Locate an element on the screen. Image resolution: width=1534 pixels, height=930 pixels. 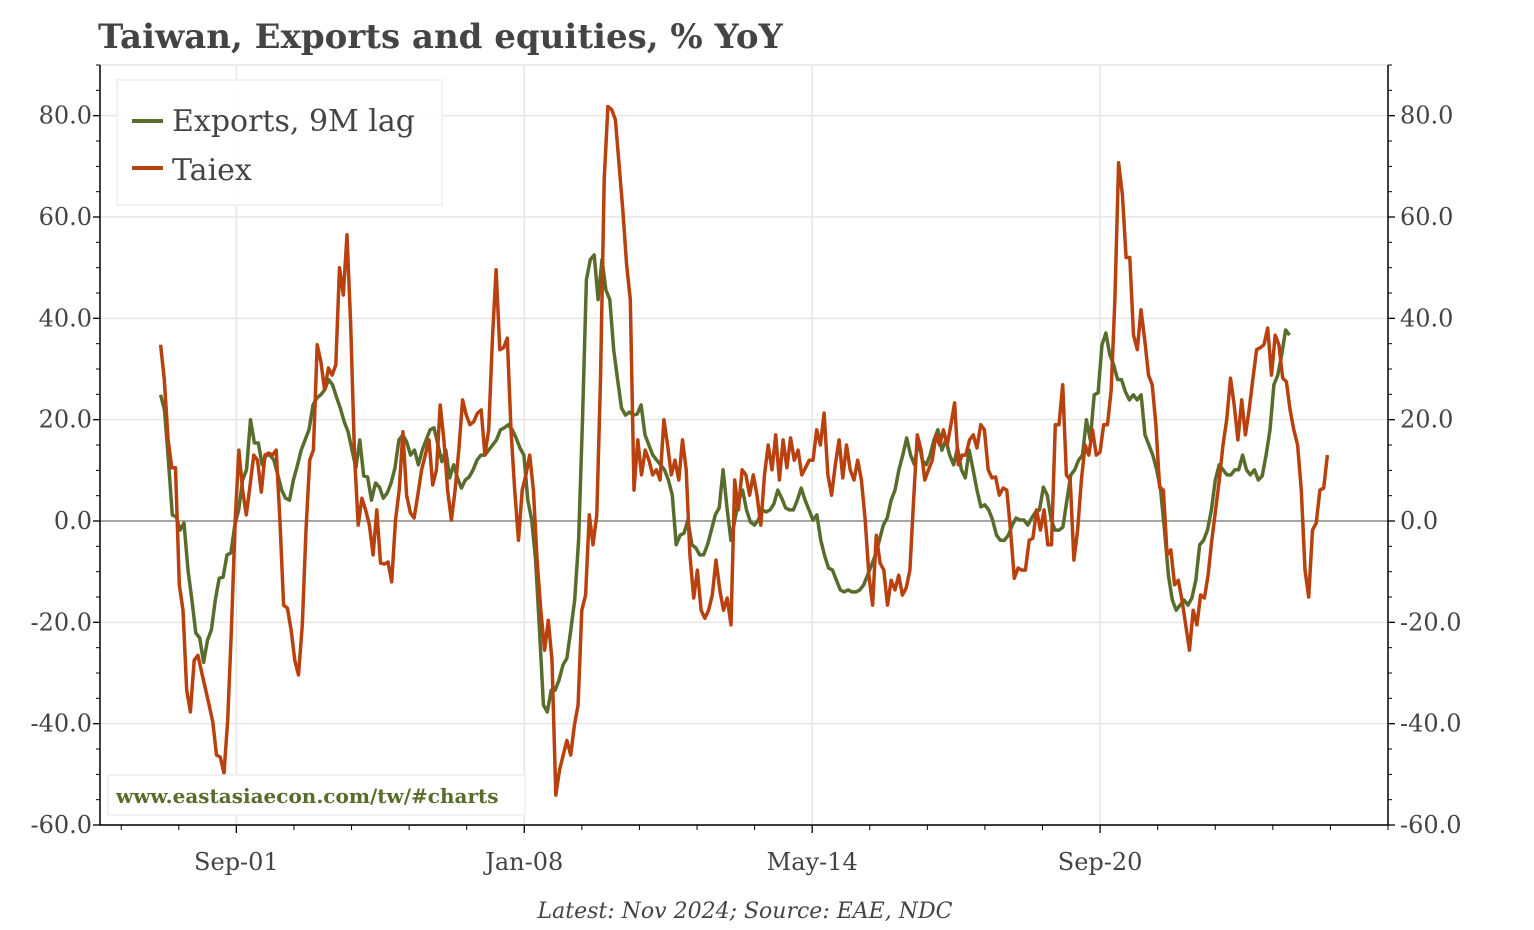
watermark-box is located at coordinates (316, 795).